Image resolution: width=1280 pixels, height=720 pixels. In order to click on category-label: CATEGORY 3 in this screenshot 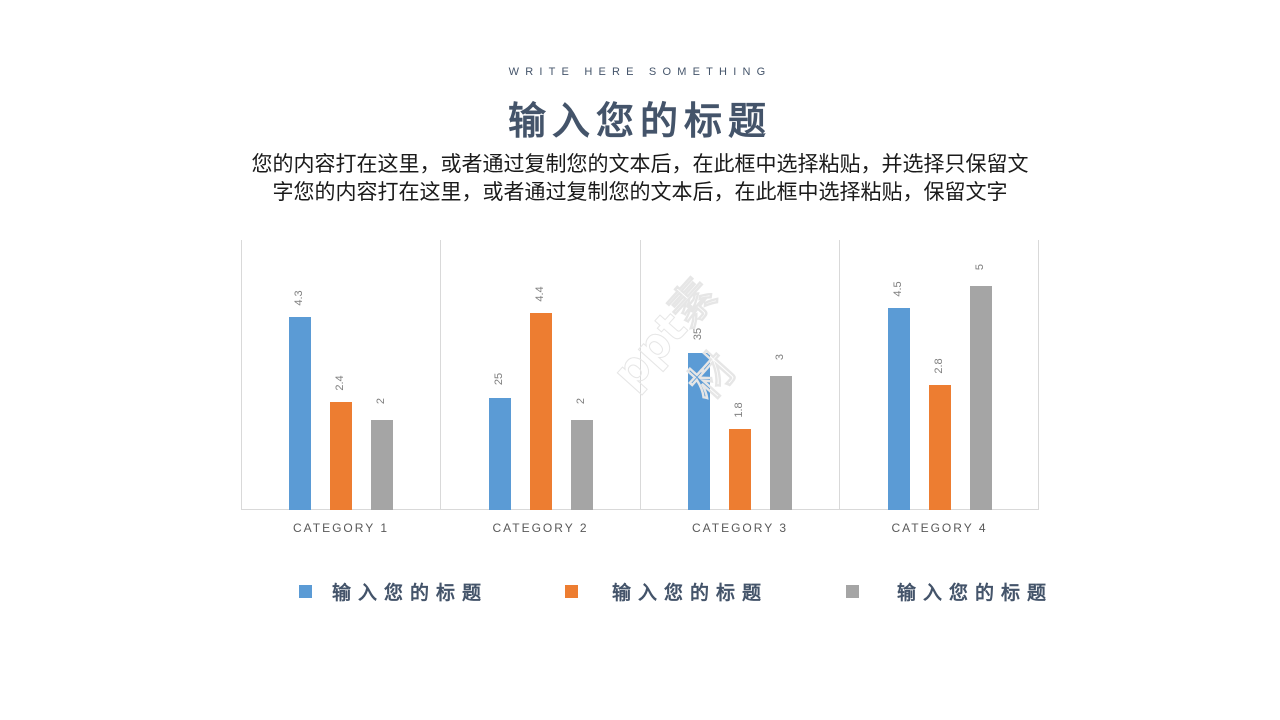, I will do `click(740, 528)`.